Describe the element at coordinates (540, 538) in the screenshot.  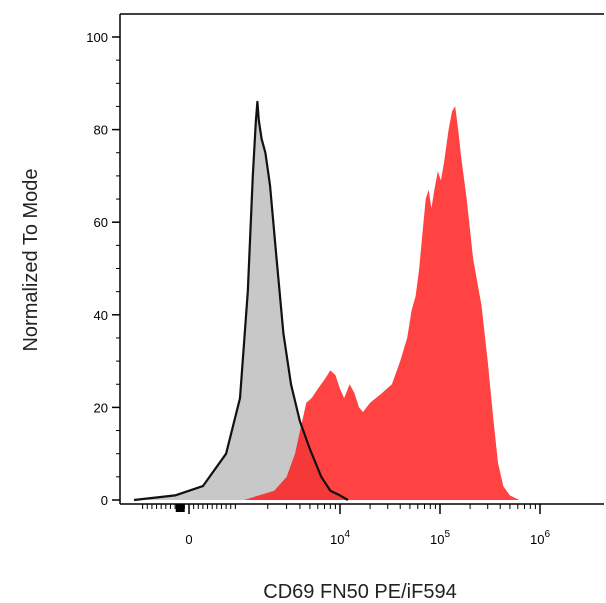
I see `x-tick-label: 10⁶` at that location.